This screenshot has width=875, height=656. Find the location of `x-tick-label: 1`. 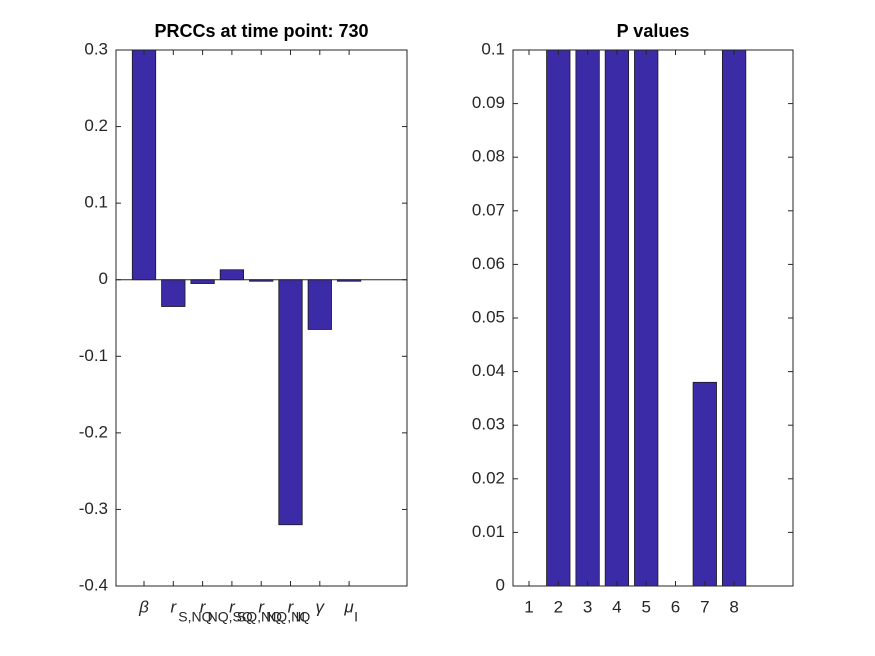

x-tick-label: 1 is located at coordinates (528, 606).